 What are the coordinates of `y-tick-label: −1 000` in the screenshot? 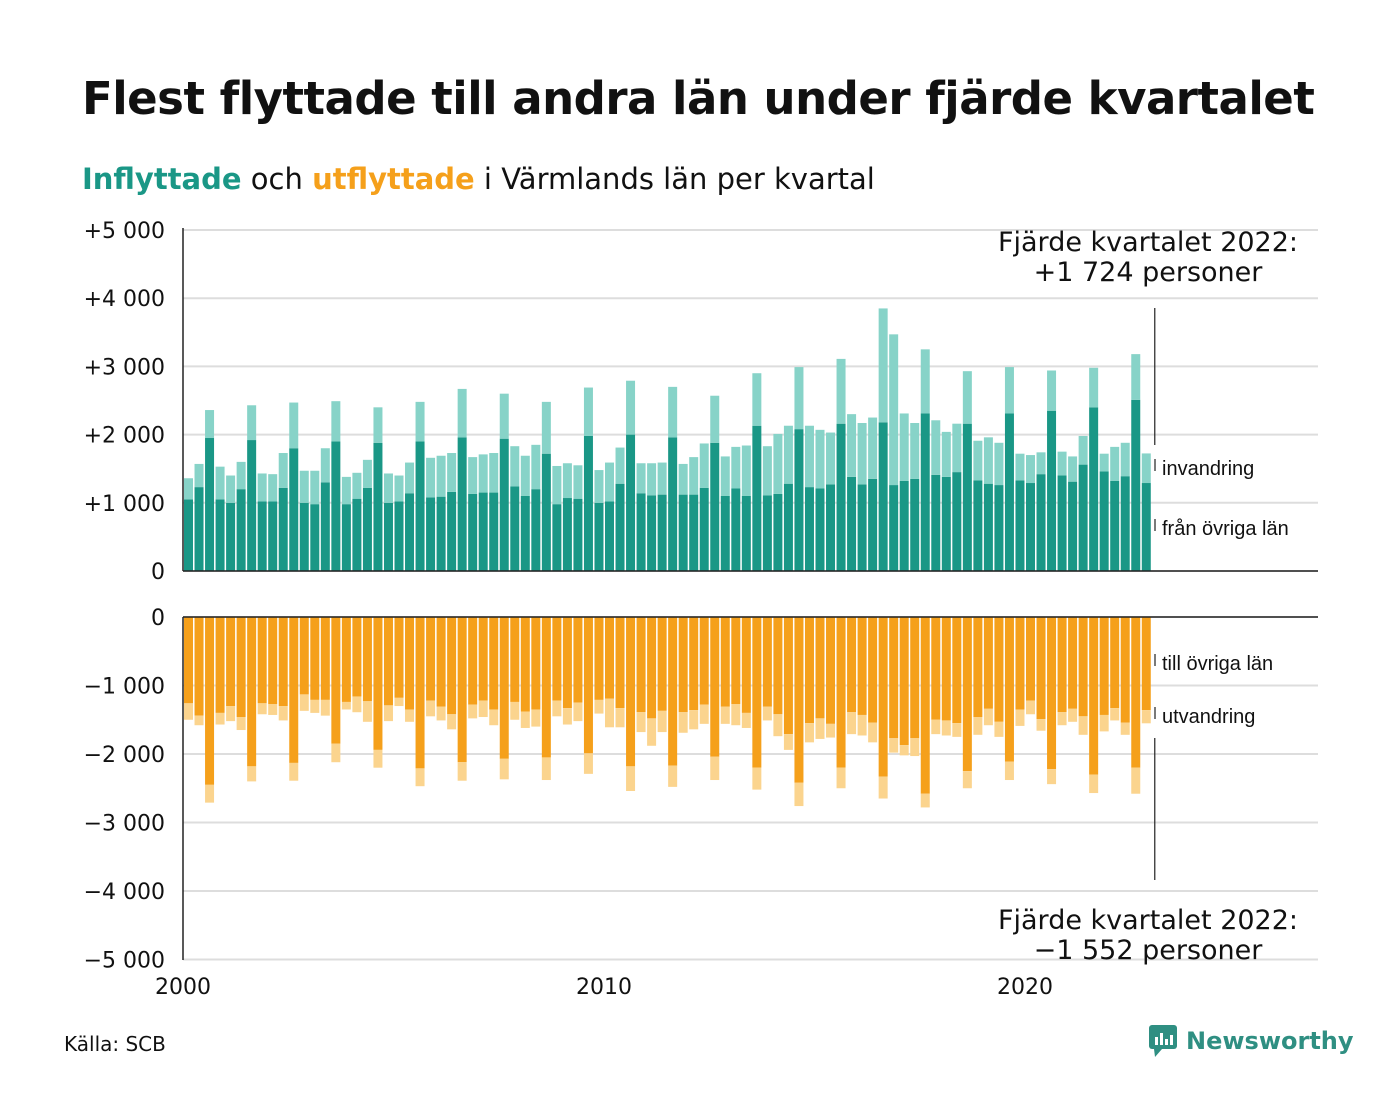 It's located at (124, 687).